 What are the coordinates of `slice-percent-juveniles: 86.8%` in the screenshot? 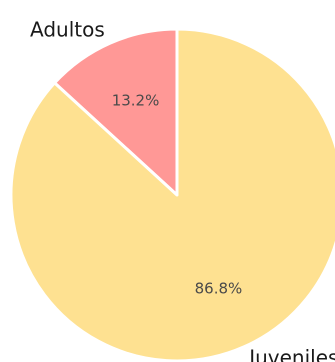 It's located at (219, 289).